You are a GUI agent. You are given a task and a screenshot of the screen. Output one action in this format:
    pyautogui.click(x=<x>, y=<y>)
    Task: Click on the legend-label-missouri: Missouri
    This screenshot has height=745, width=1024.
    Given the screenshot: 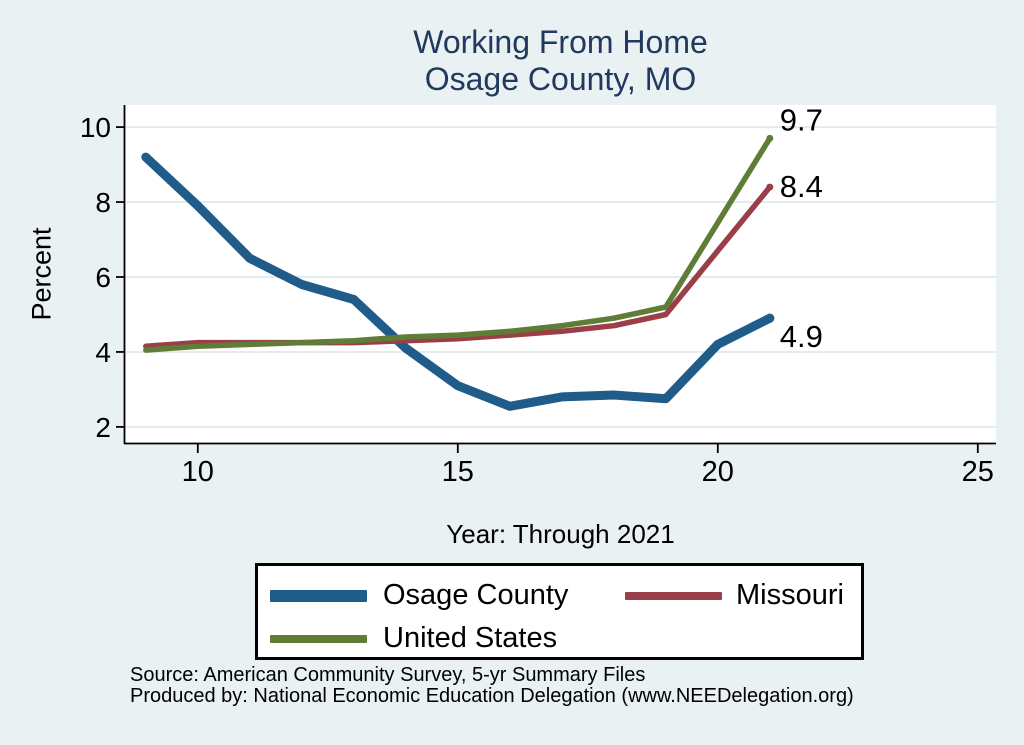 What is the action you would take?
    pyautogui.click(x=790, y=595)
    